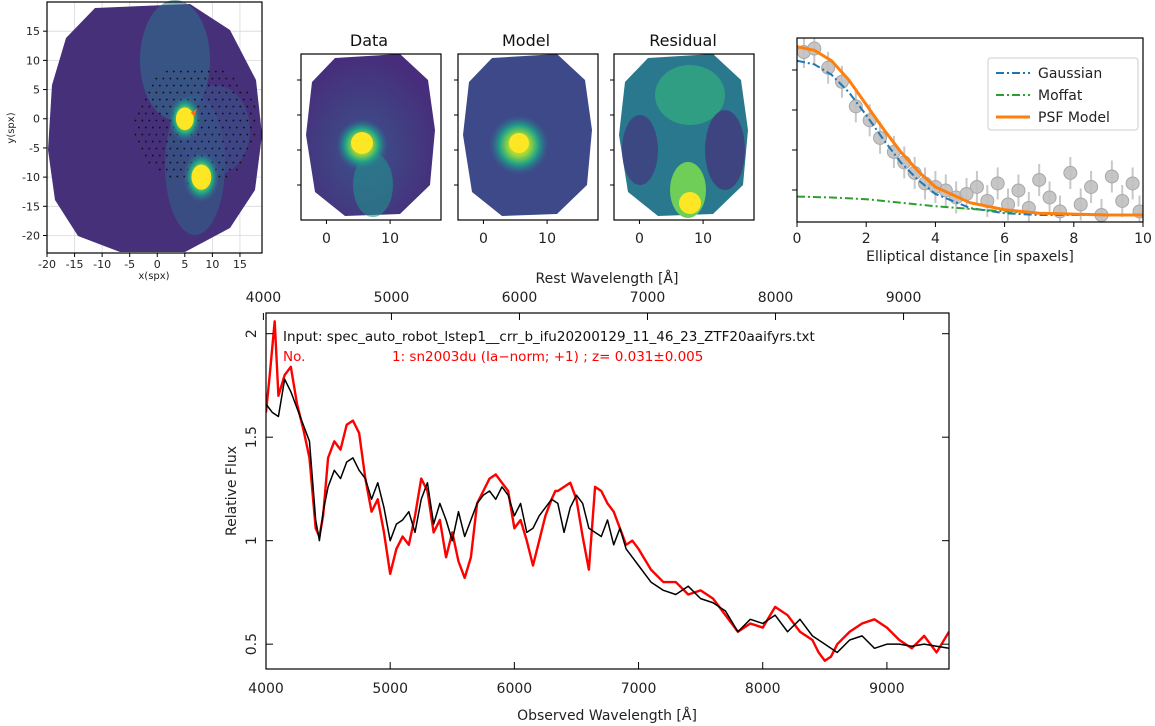 This screenshot has width=1155, height=726. Describe the element at coordinates (639, 239) in the screenshot. I see `psf-xtick-label: 0` at that location.